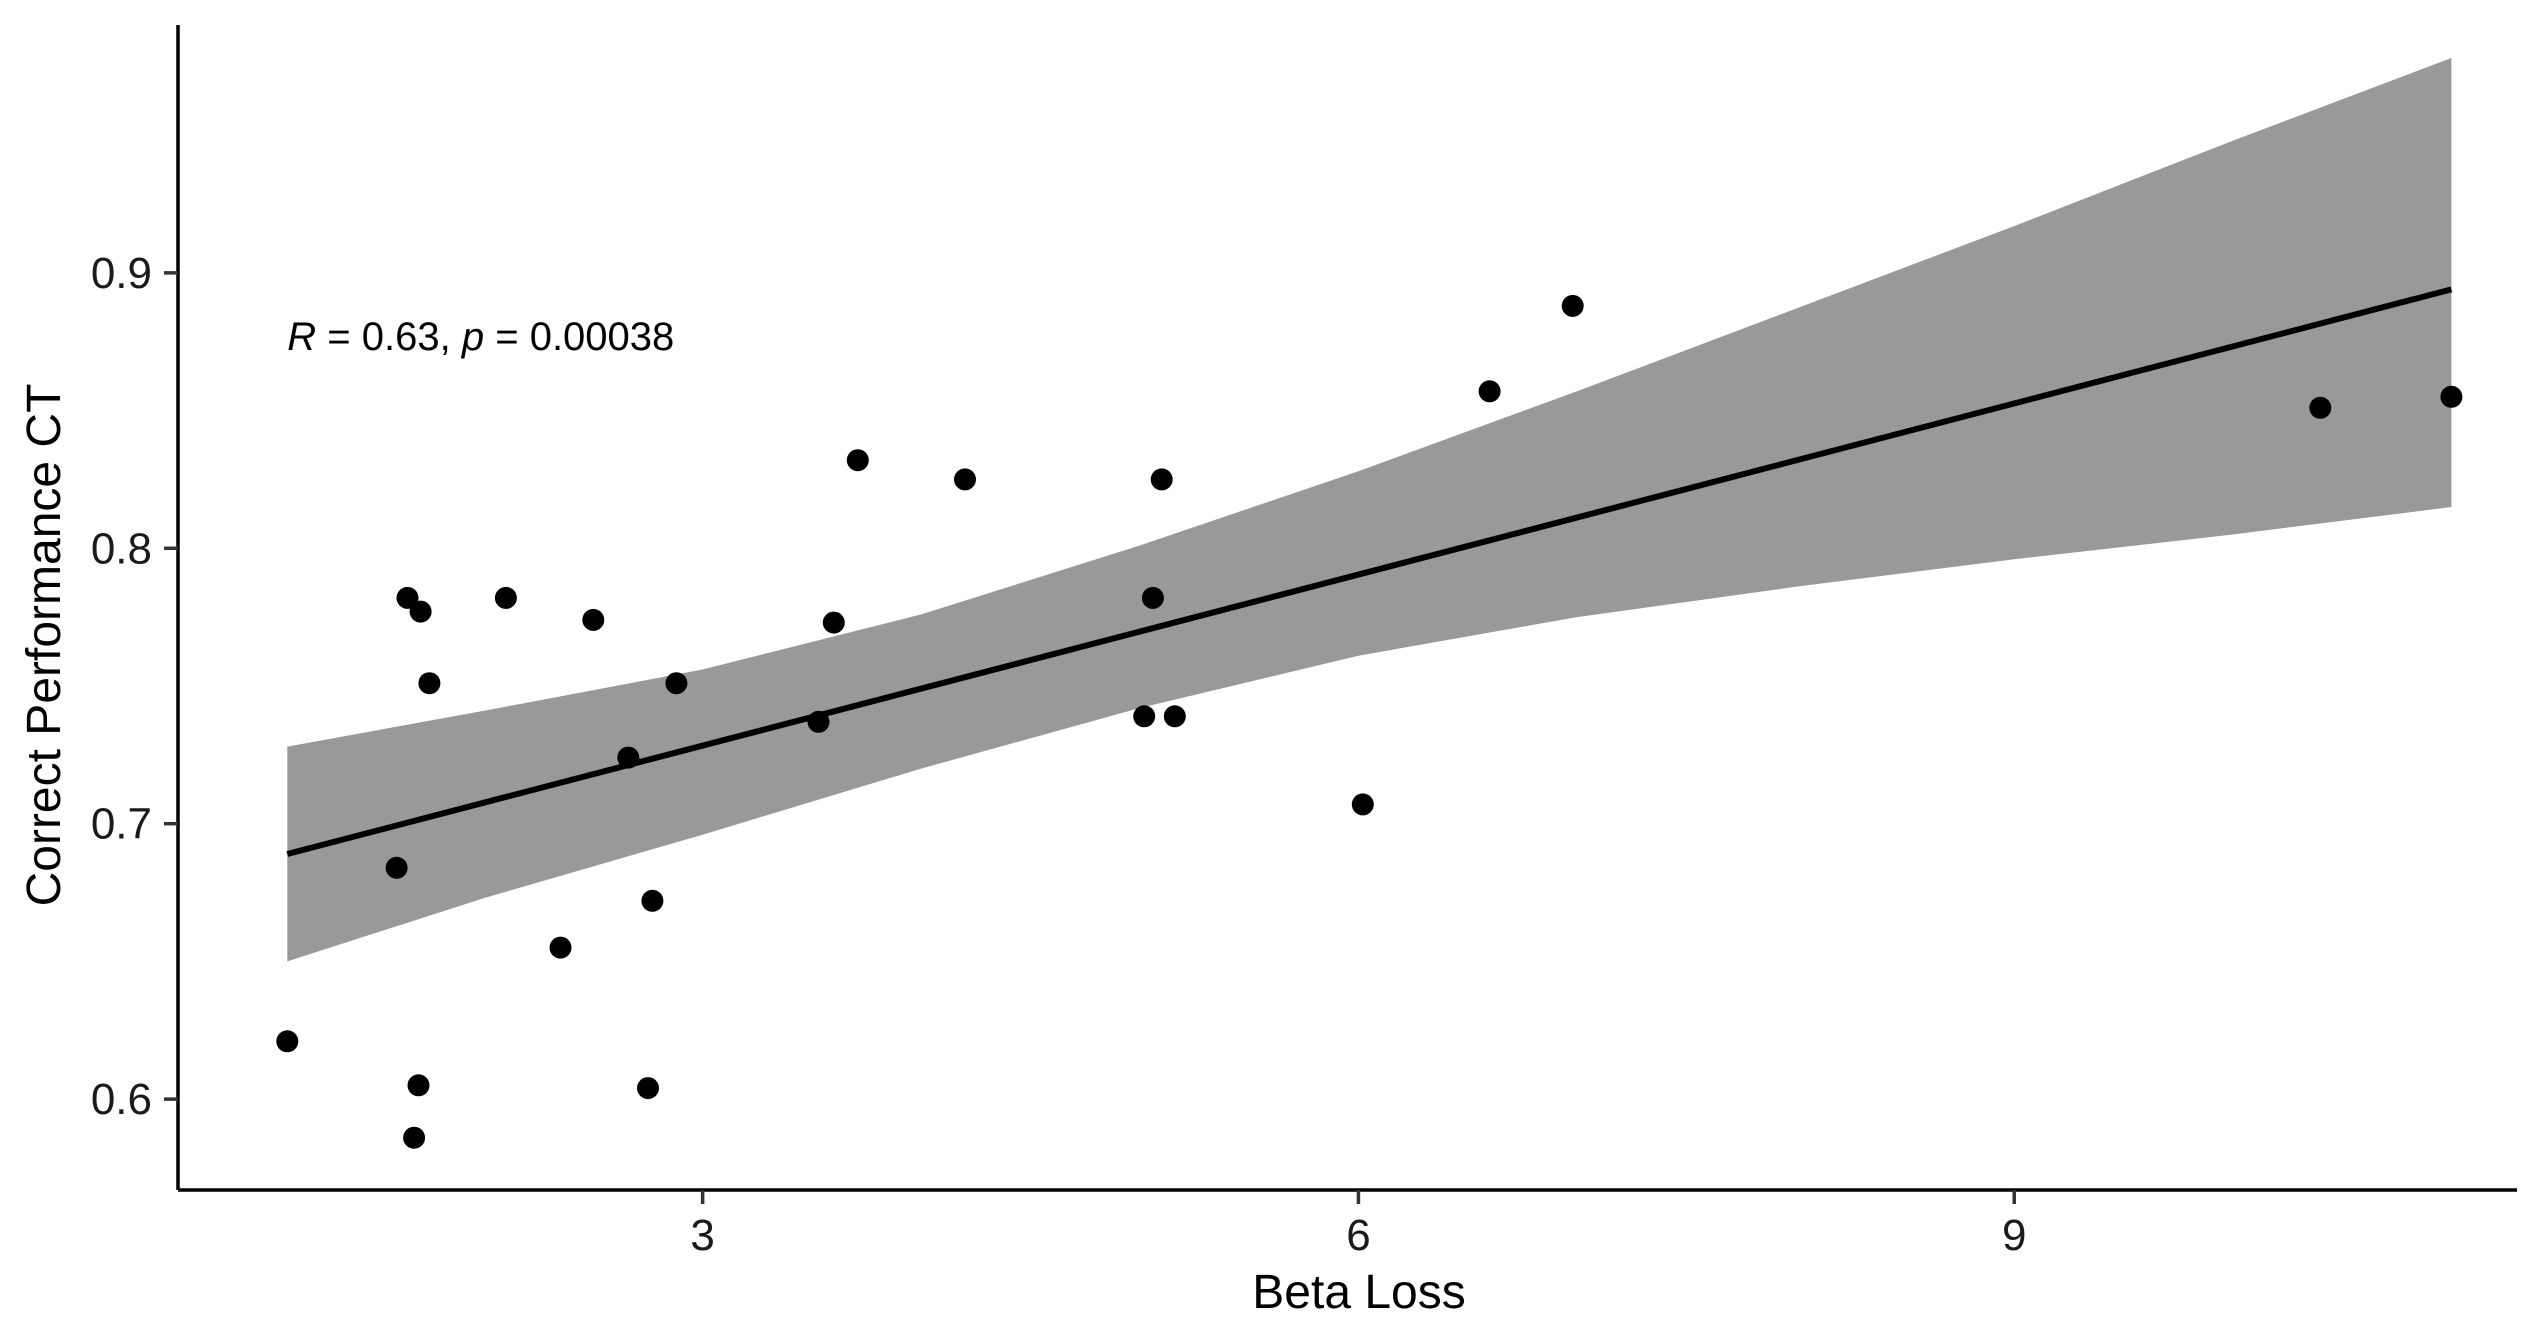 The image size is (2543, 1343). What do you see at coordinates (1358, 1235) in the screenshot?
I see `x-tick-label: 6` at bounding box center [1358, 1235].